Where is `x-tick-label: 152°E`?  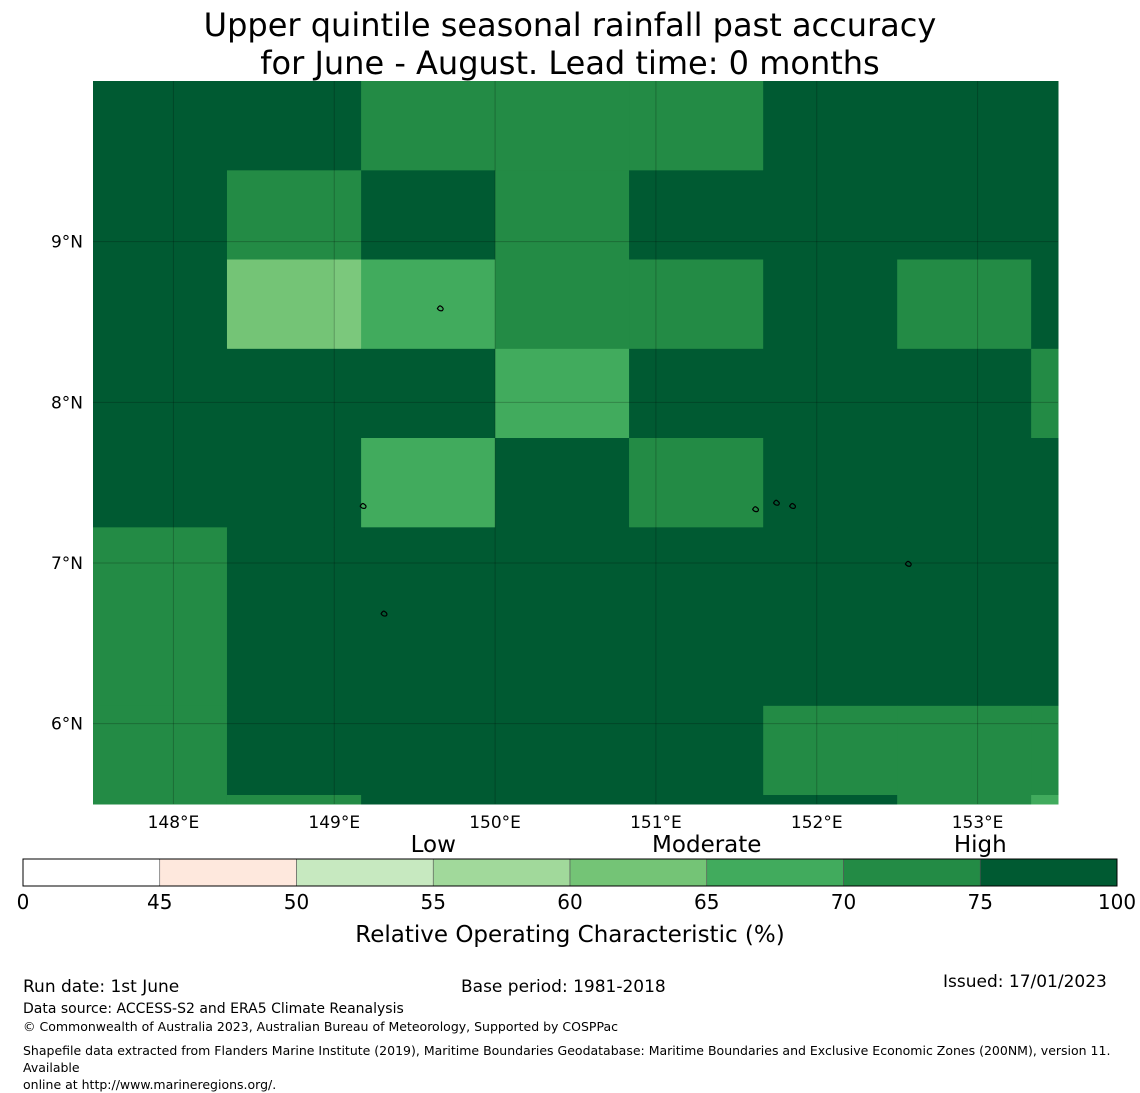
x-tick-label: 152°E is located at coordinates (817, 823).